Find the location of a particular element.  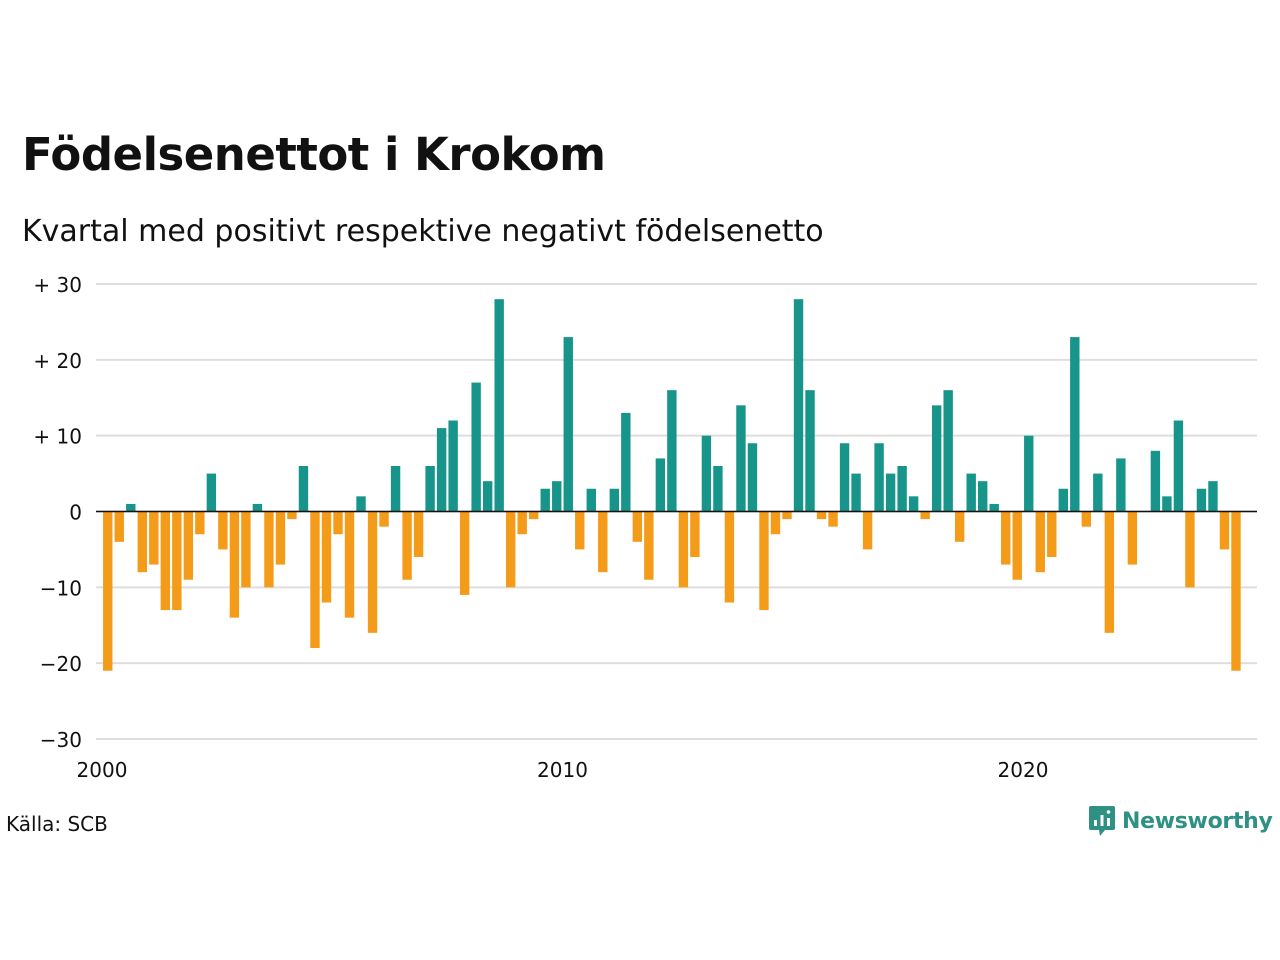

y-axis-ticks: + 30 + 20 + 10 0 −10 −20 −30 is located at coordinates (57, 512).